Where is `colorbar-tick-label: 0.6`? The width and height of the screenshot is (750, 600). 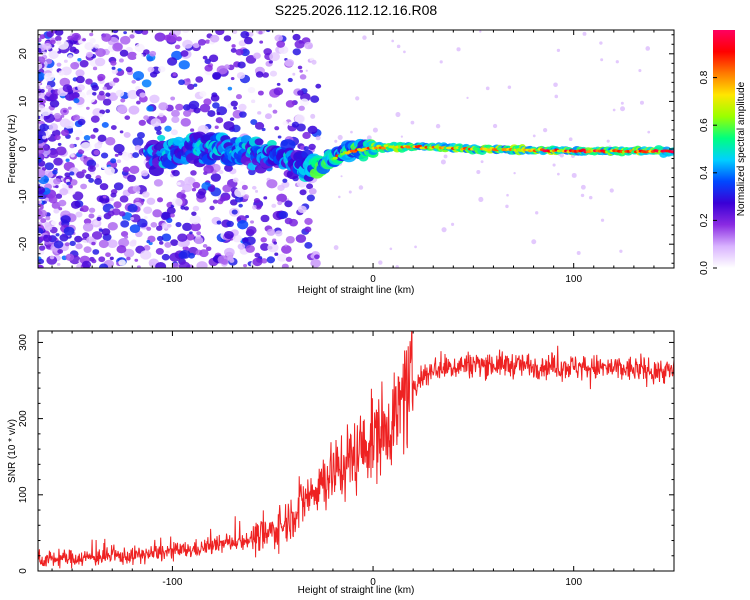
colorbar-tick-label: 0.6 is located at coordinates (704, 125).